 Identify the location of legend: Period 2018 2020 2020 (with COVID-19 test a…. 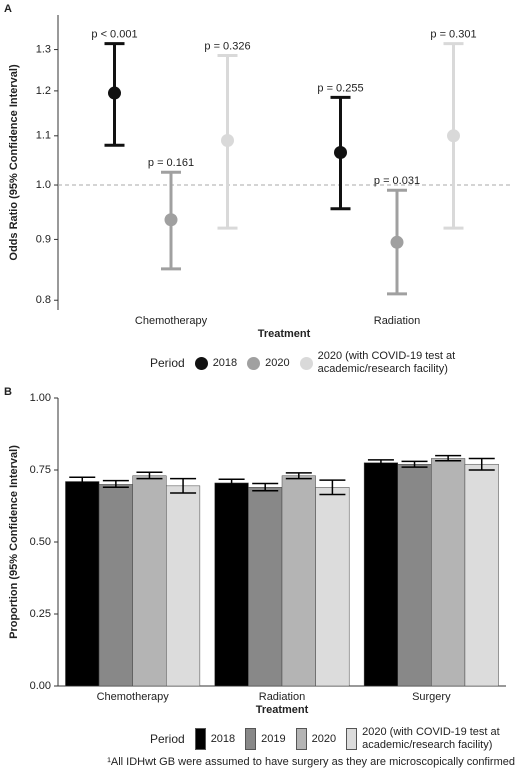
(323, 363).